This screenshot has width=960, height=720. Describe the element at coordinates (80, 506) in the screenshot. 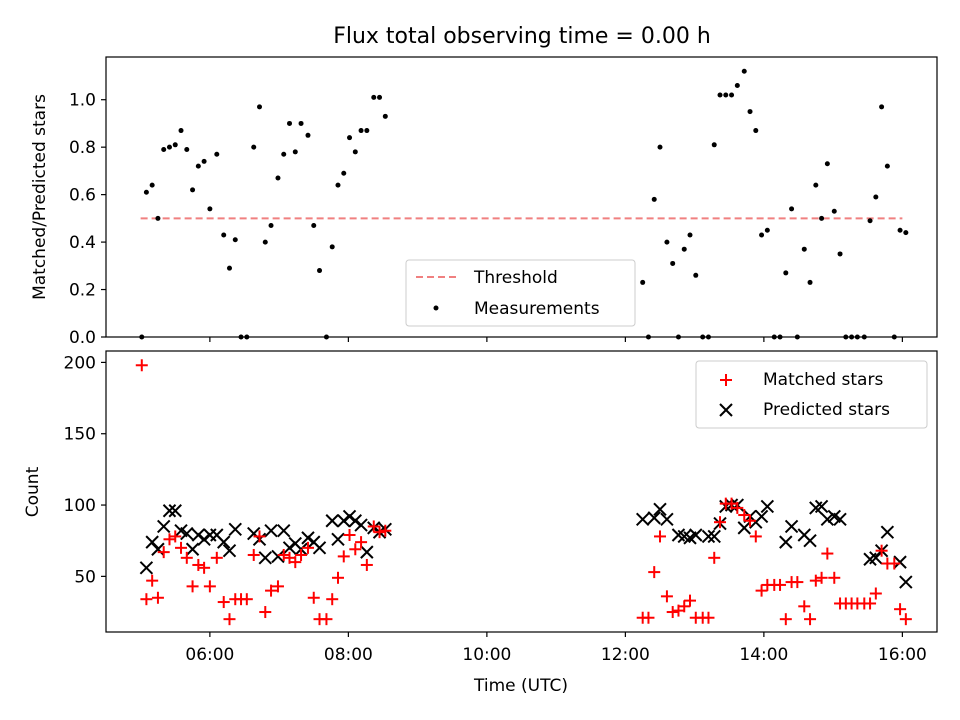

I see `count-y-tick-label: 100` at that location.